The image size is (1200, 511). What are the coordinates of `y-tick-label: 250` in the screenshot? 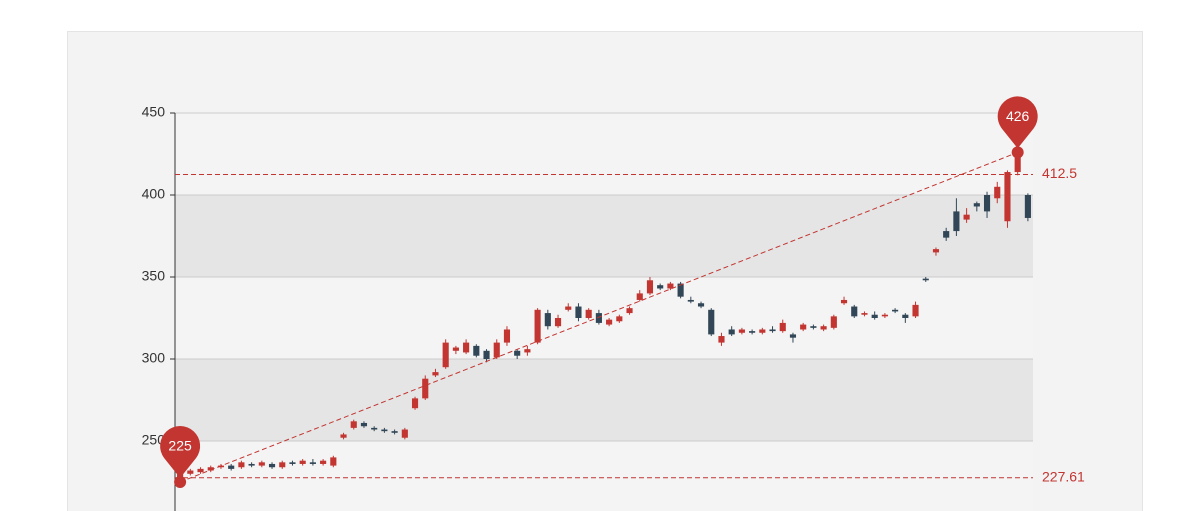 It's located at (154, 440).